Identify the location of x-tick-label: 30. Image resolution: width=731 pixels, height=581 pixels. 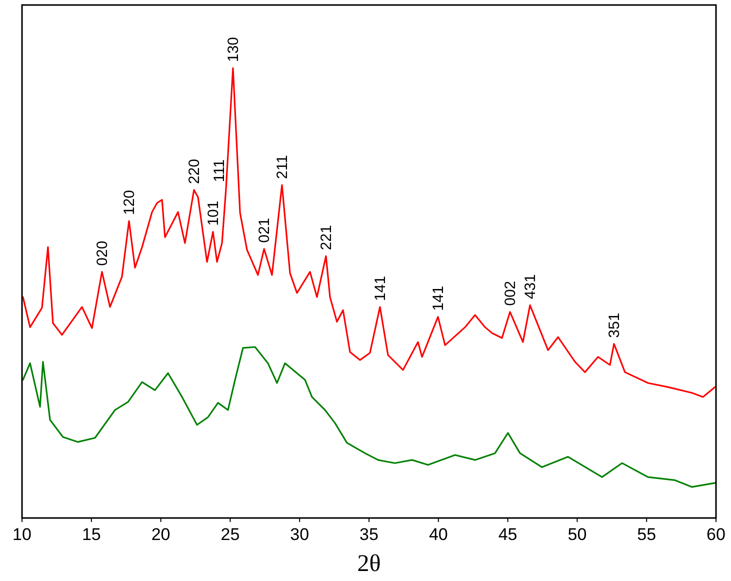
(300, 534).